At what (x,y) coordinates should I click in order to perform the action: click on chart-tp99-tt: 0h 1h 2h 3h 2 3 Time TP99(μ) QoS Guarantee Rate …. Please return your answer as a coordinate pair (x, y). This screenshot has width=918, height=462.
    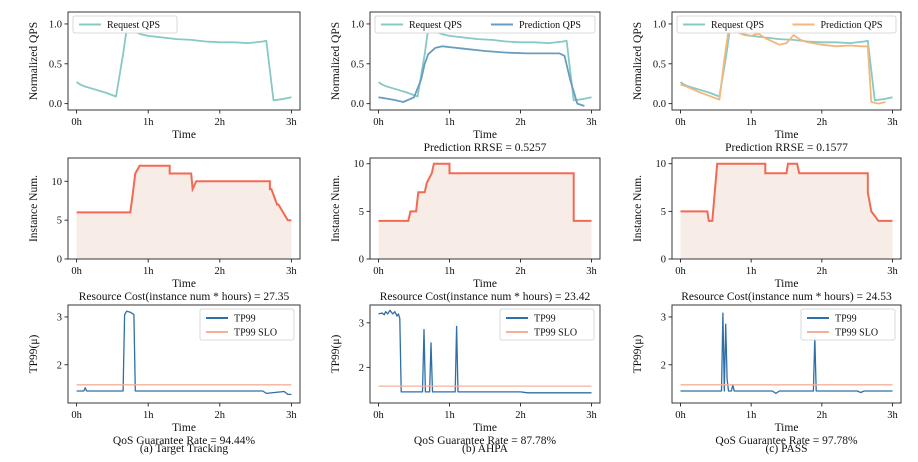
    Looking at the image, I should click on (164, 375).